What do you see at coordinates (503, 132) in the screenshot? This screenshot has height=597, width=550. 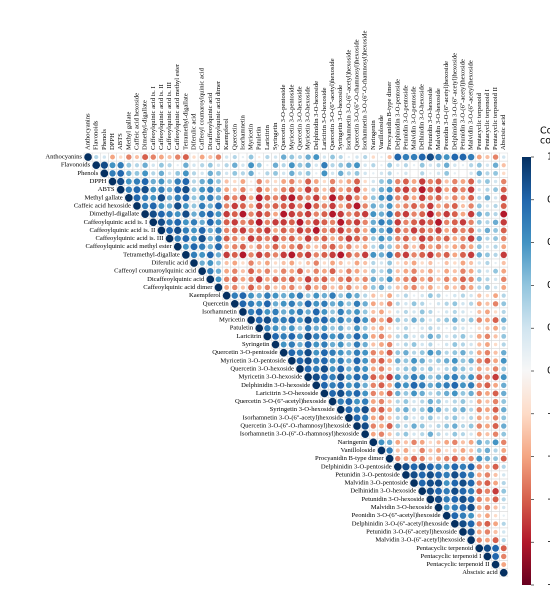 I see `column-label: Abscisic acid` at bounding box center [503, 132].